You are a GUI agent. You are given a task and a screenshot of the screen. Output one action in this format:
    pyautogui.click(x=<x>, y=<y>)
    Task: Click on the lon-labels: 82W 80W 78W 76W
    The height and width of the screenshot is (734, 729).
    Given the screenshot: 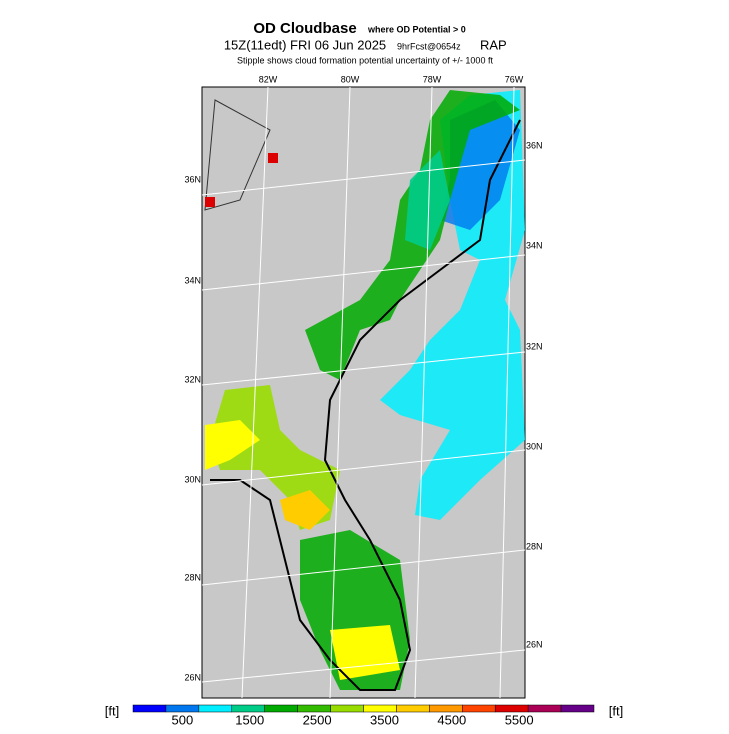 What is the action you would take?
    pyautogui.click(x=391, y=79)
    